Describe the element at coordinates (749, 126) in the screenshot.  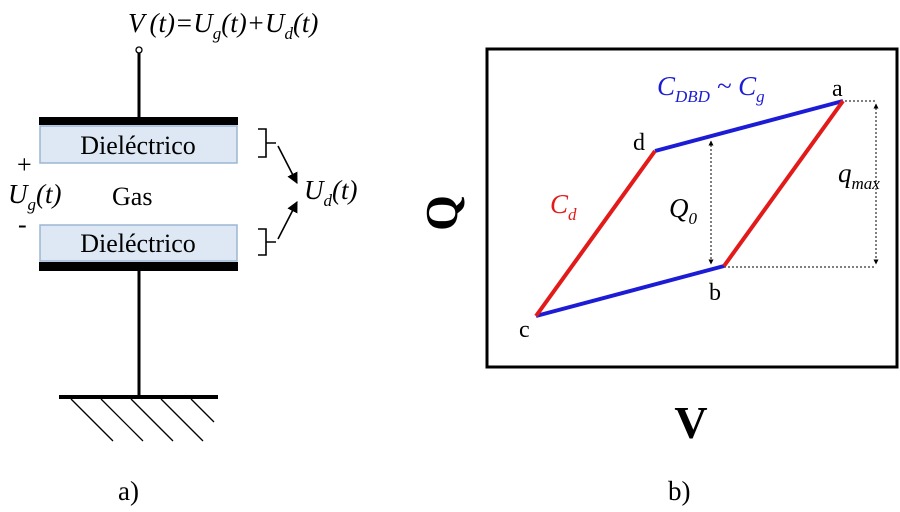
I see `edge-d-a` at that location.